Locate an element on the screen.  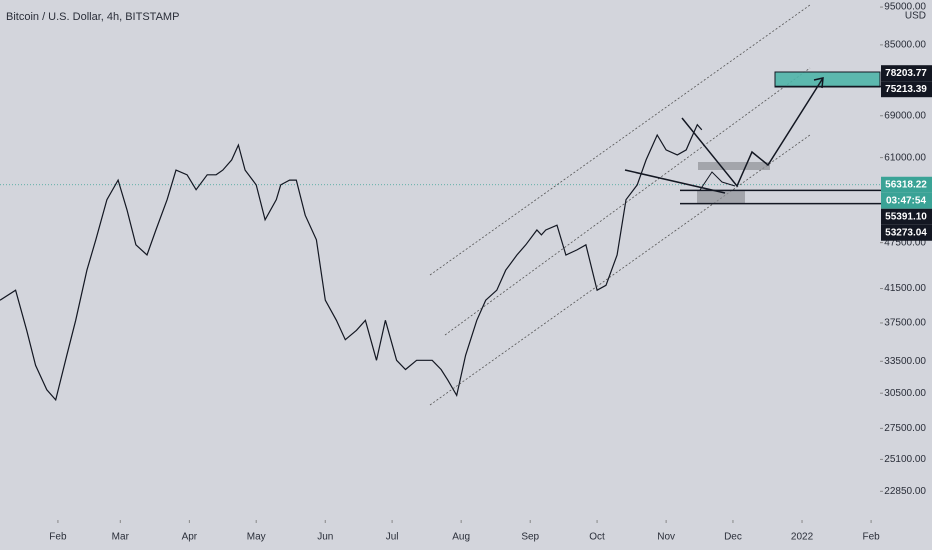
x-tick-label: Mar is located at coordinates (121, 537).